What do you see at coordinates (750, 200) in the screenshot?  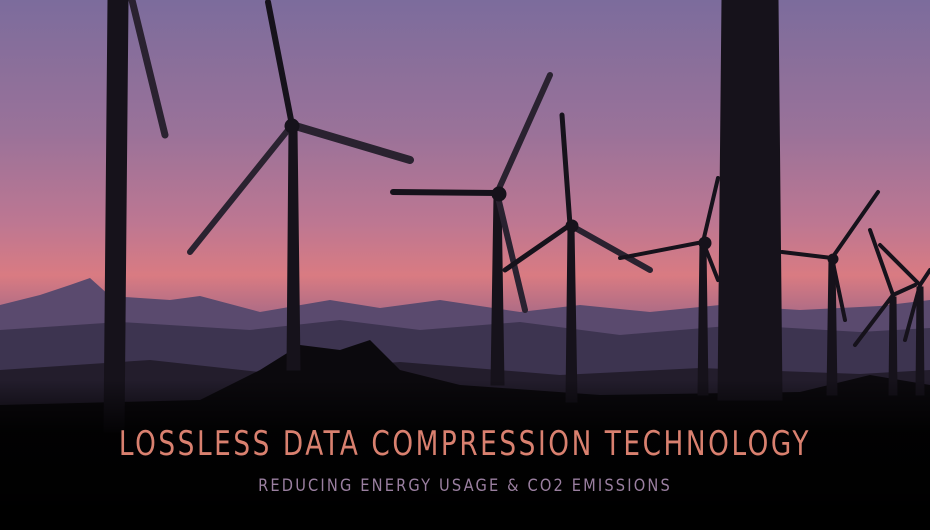 I see `turbine-6-tower` at bounding box center [750, 200].